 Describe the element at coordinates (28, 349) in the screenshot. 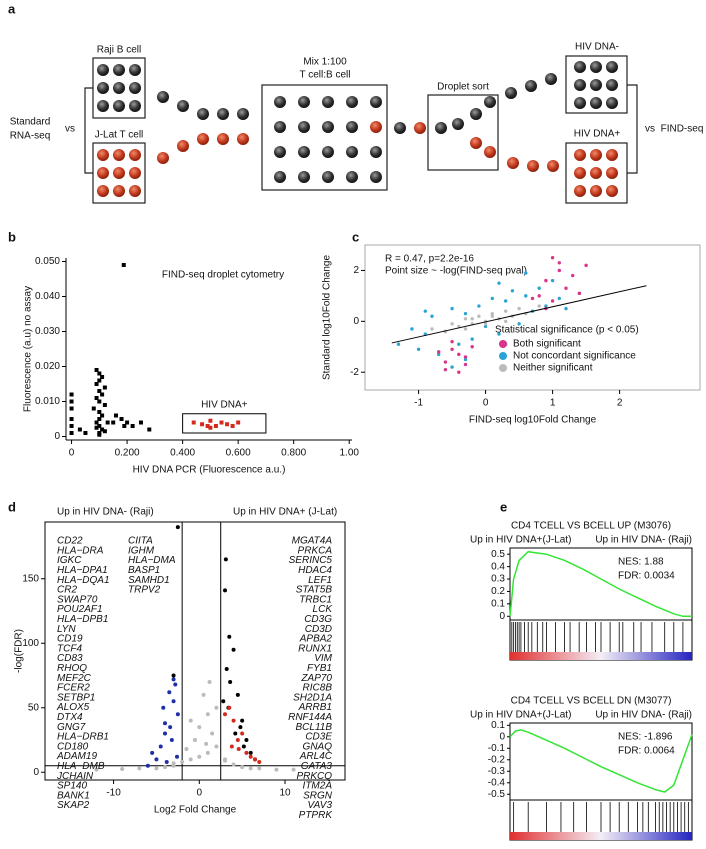

I see `y-axis-label: Fluorescence (a.u) no assay` at that location.